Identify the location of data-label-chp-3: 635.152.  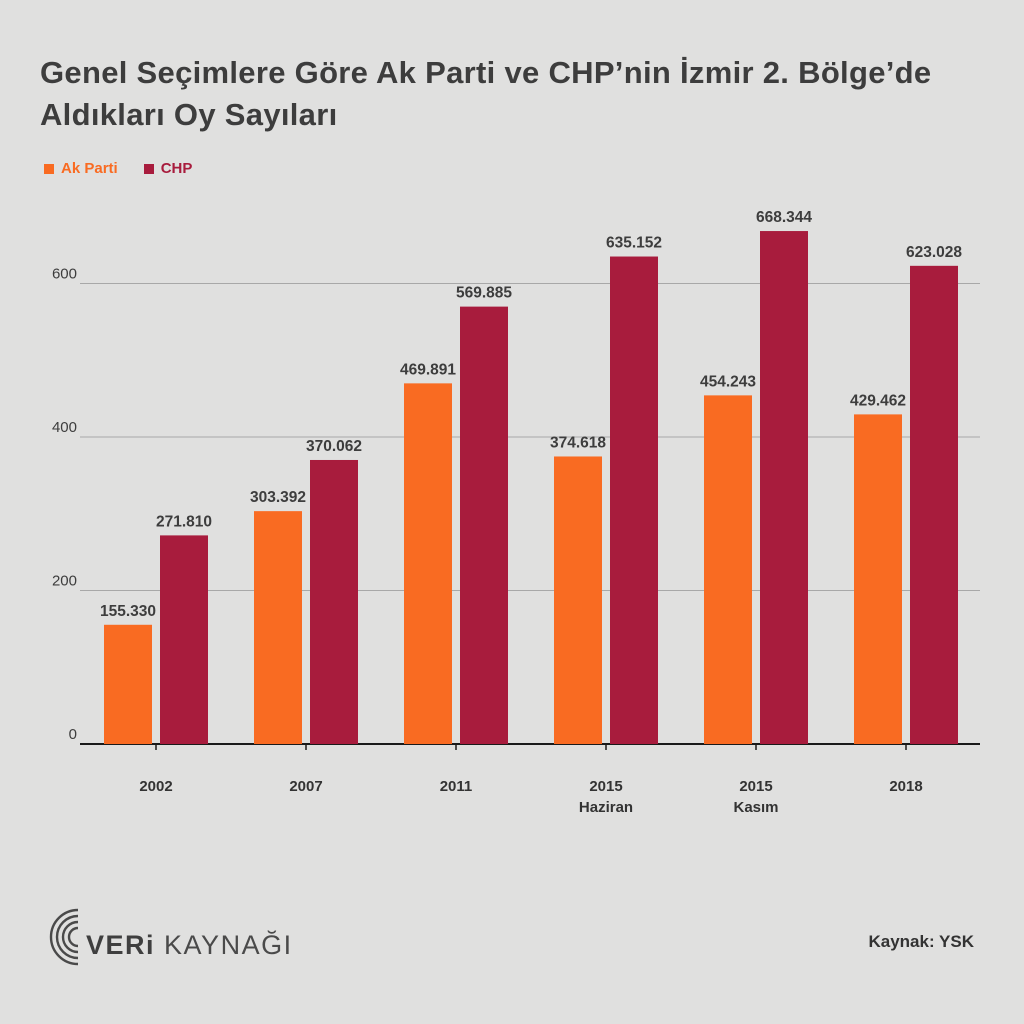
(634, 243).